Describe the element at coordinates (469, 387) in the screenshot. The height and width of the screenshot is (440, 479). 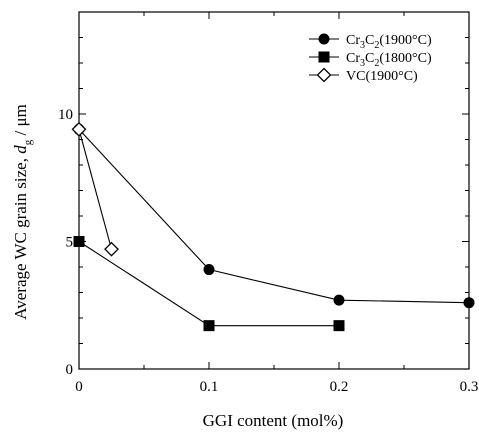
I see `x-tick-label: 0.3` at that location.